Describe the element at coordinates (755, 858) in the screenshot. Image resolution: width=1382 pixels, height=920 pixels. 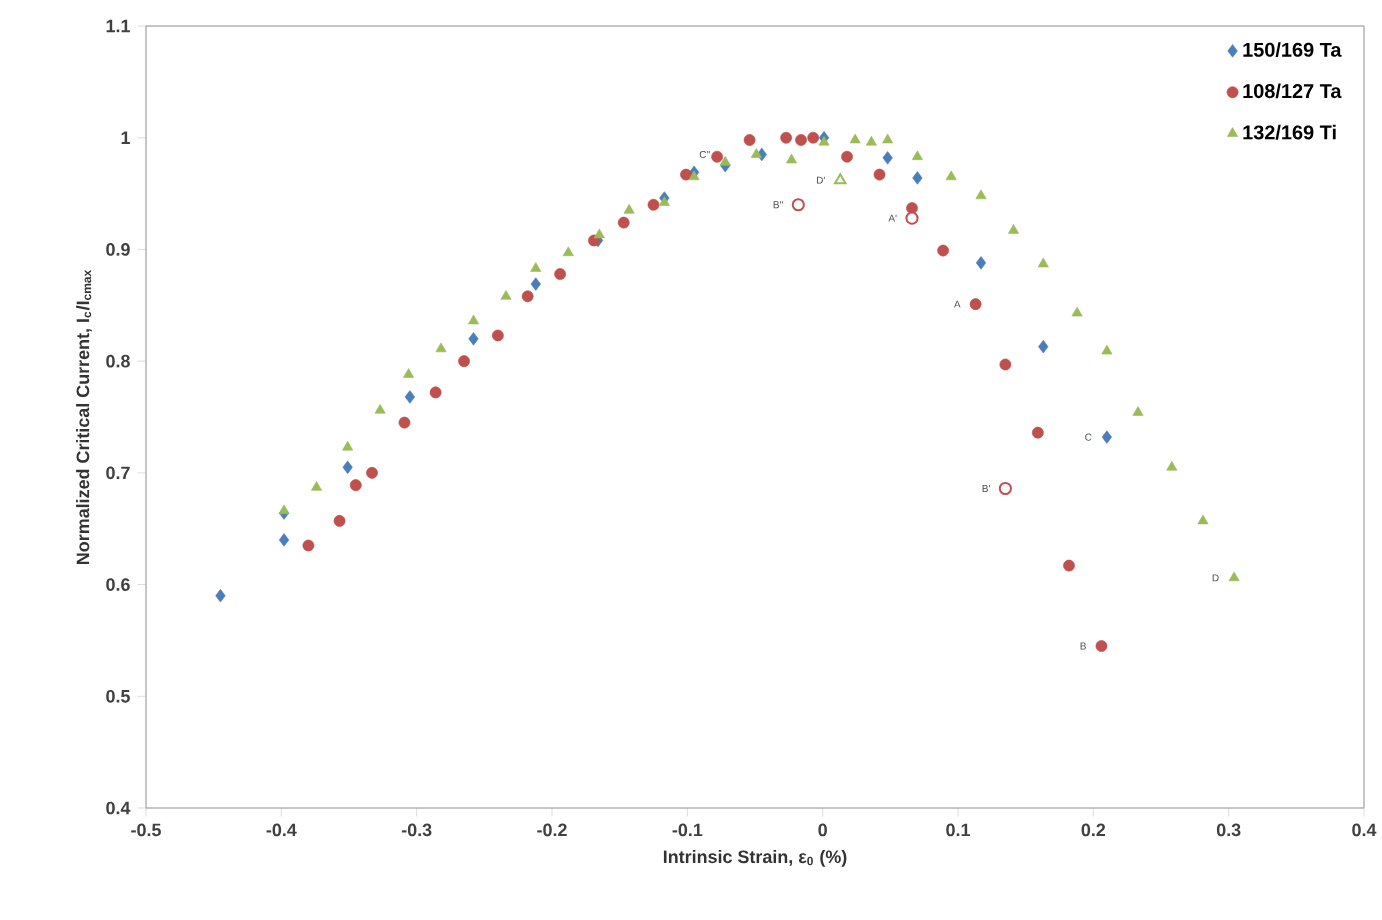
I see `x-axis-title: Intrinsic Strain, ε$_{0}$ (%)` at that location.